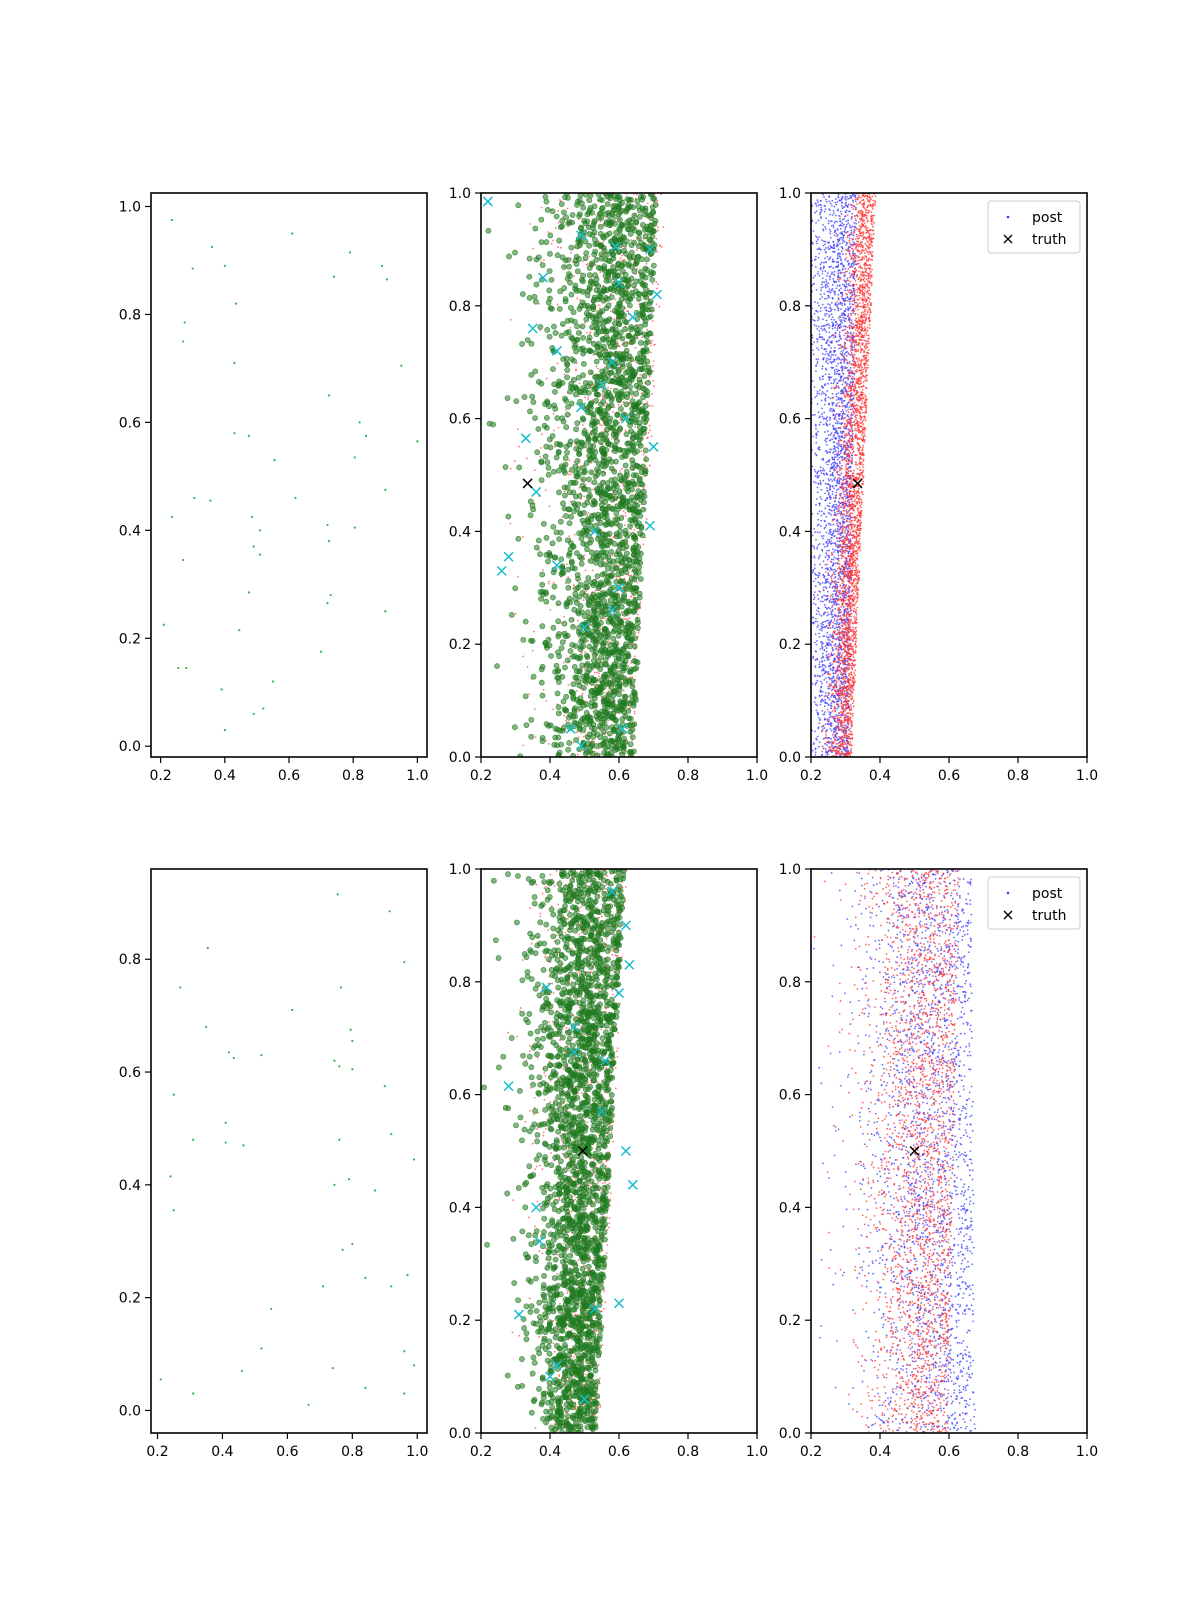  What do you see at coordinates (550, 776) in the screenshot?
I see `x-tick-label: 0.4` at bounding box center [550, 776].